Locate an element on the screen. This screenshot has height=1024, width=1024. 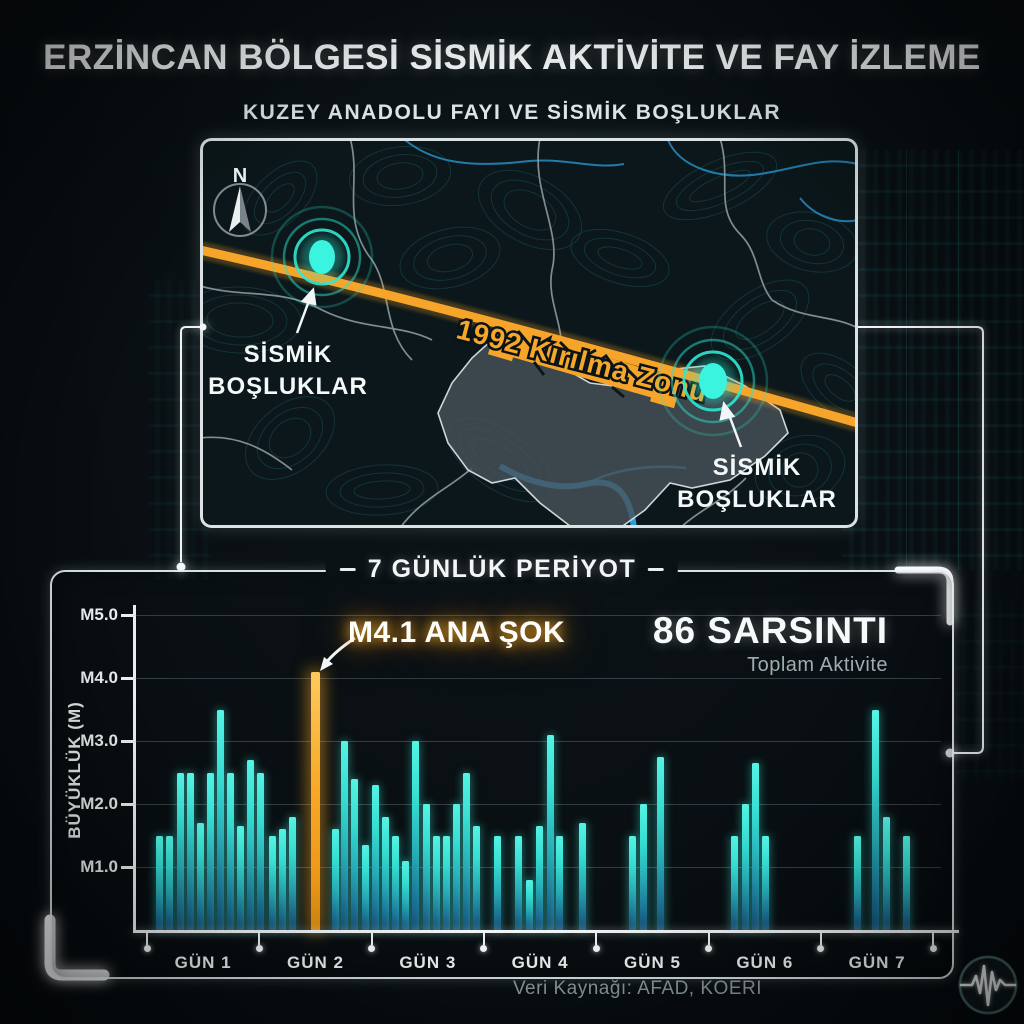
total-activity-block: 86 SARSINTI Toplam Aktivite is located at coordinates (770, 643).